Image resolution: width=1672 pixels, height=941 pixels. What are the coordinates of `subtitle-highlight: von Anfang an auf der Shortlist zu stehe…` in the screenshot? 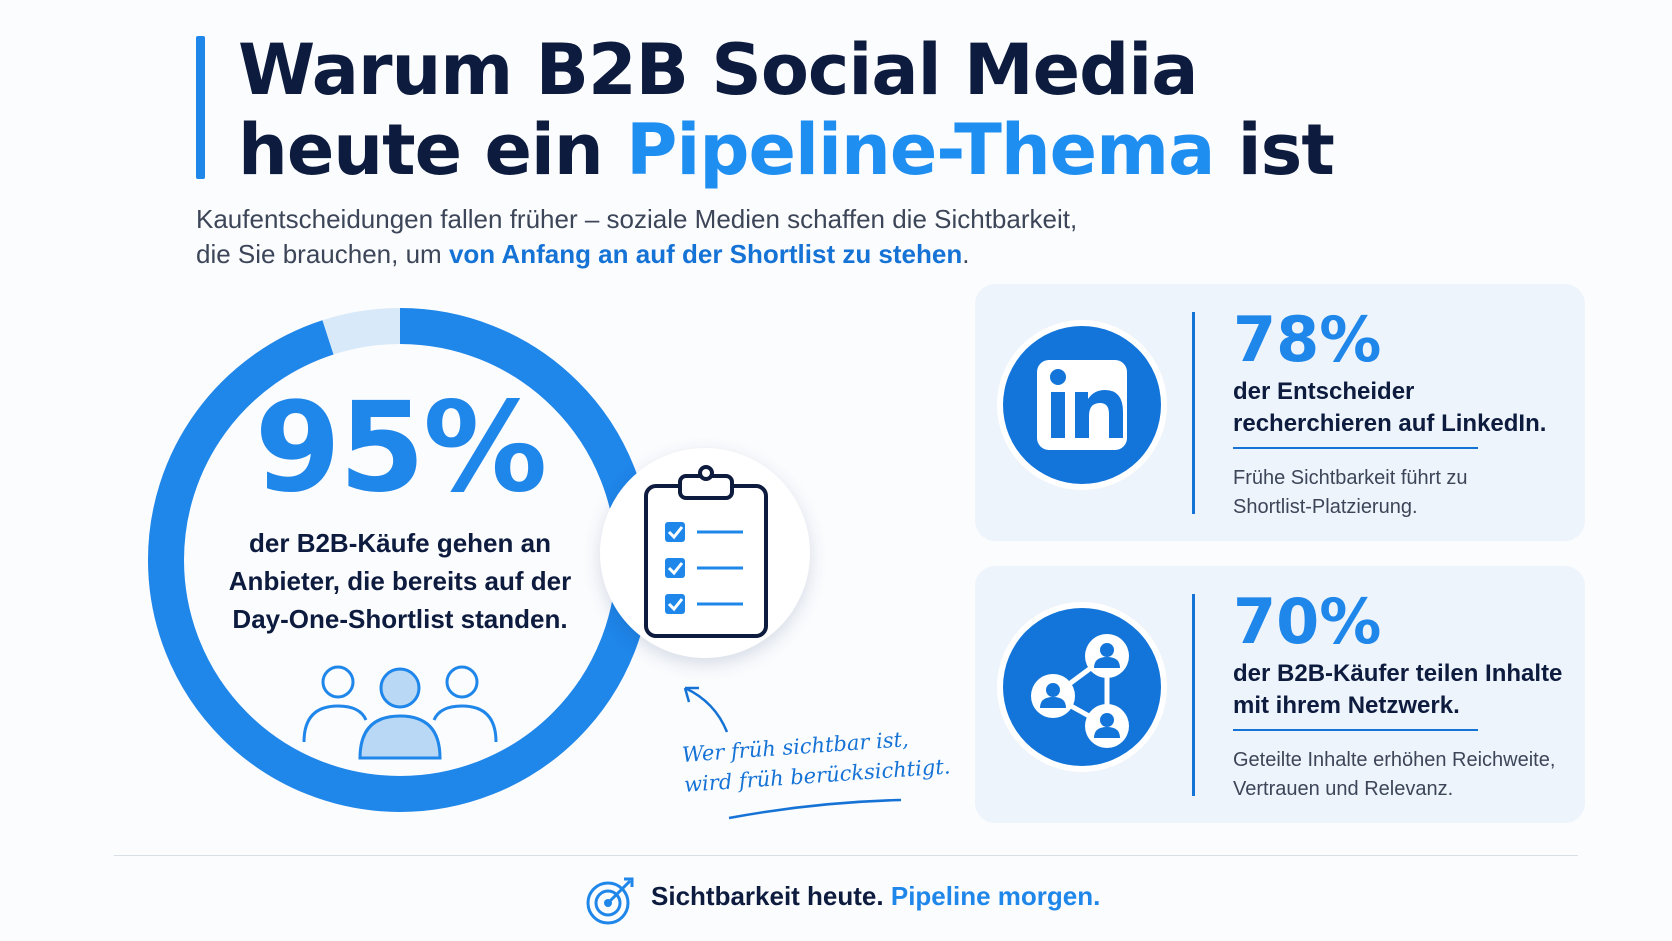 It's located at (705, 254).